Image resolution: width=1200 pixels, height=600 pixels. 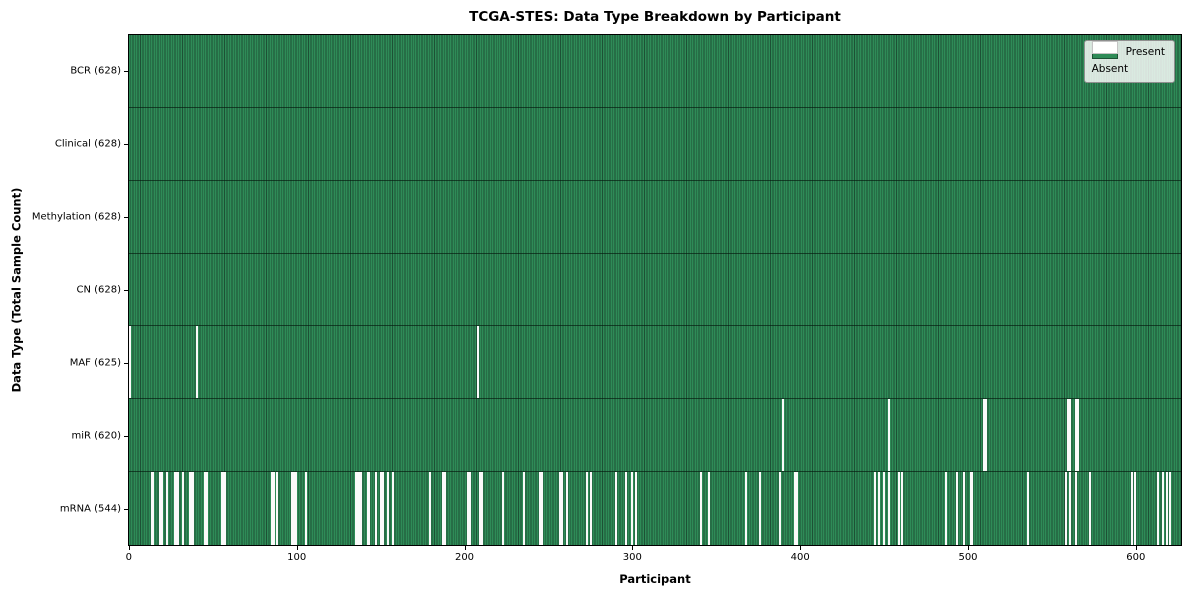 I want to click on ytick-label-miR: miR (620), so click(x=96, y=436).